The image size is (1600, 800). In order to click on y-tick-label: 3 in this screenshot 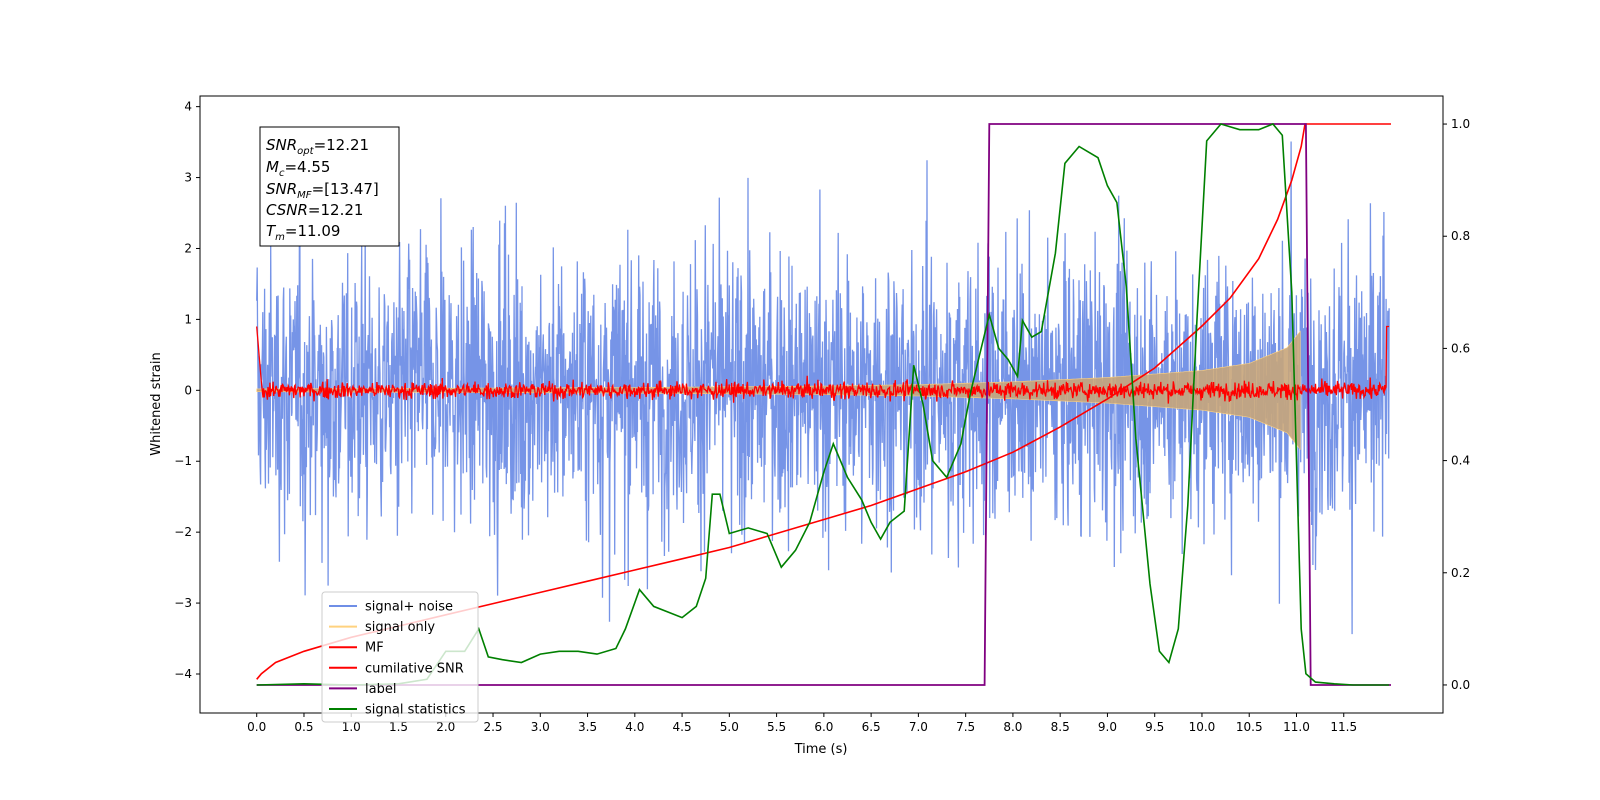, I will do `click(188, 178)`.